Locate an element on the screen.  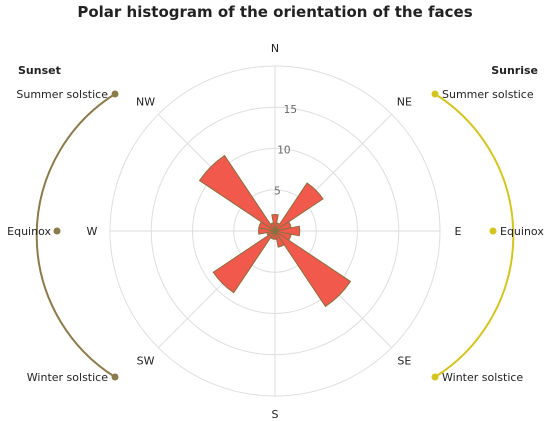
direction-label-e: E is located at coordinates (458, 231).